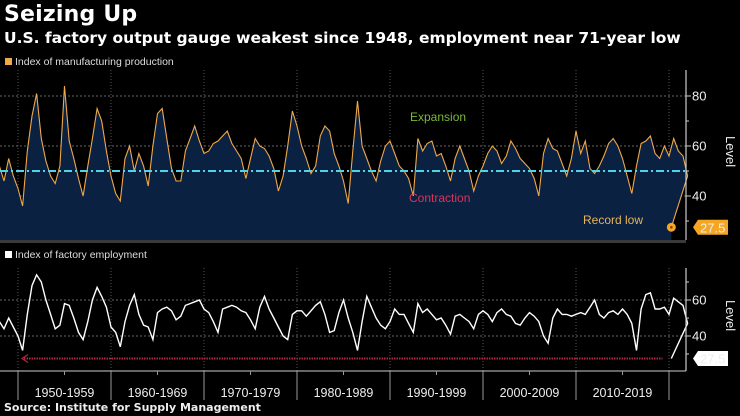 The image size is (740, 416). I want to click on employment-last-value-label: 27.5, so click(710, 359).